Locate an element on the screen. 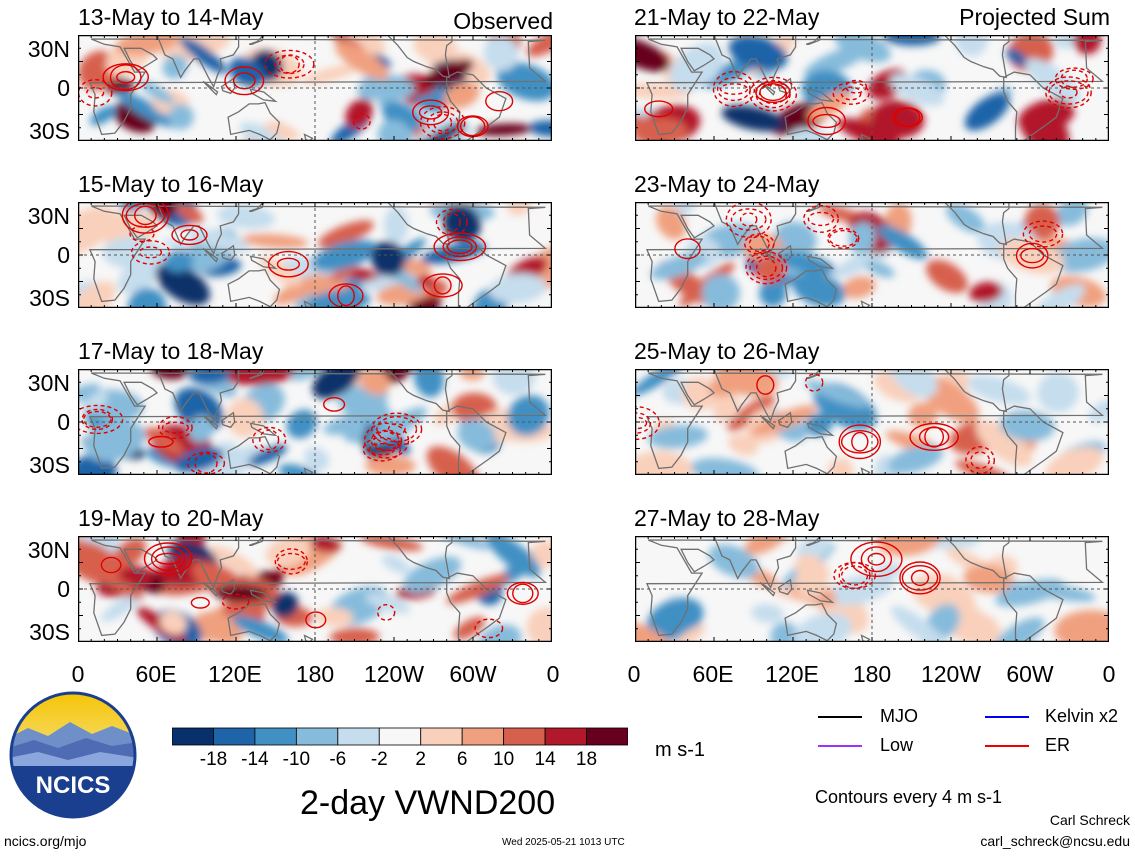 This screenshot has width=1135, height=856. colorbar-tick-label: -10 is located at coordinates (296, 759).